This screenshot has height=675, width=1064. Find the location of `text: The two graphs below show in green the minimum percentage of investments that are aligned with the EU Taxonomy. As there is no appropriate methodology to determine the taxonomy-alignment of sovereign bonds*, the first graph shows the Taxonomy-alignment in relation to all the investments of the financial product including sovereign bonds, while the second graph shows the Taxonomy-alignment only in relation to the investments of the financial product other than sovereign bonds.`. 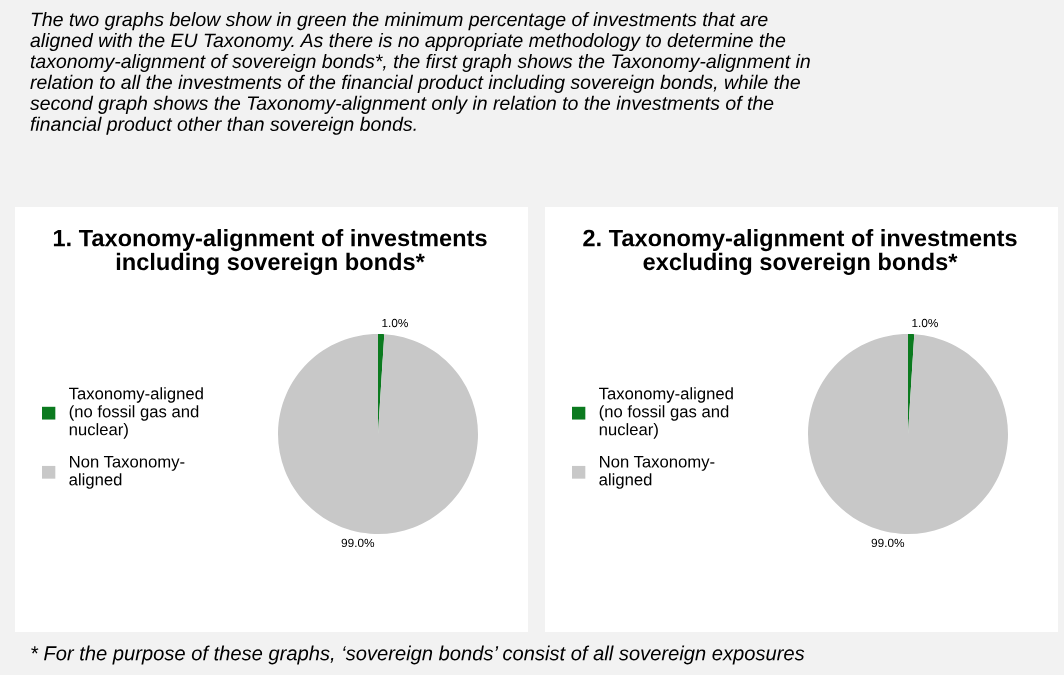

text: The two graphs below show in green the minimum percentage of investments that are aligned with the EU Taxonomy. As there is no appropriate methodology to determine the taxonomy-alignment of sovereign bonds*, the first graph shows the Taxonomy-alignment in relation to all the investments of the financial product including sovereign bonds, while the second graph shows the Taxonomy-alignment only in relation to the investments of the financial product other than sovereign bonds. is located at coordinates (420, 73).